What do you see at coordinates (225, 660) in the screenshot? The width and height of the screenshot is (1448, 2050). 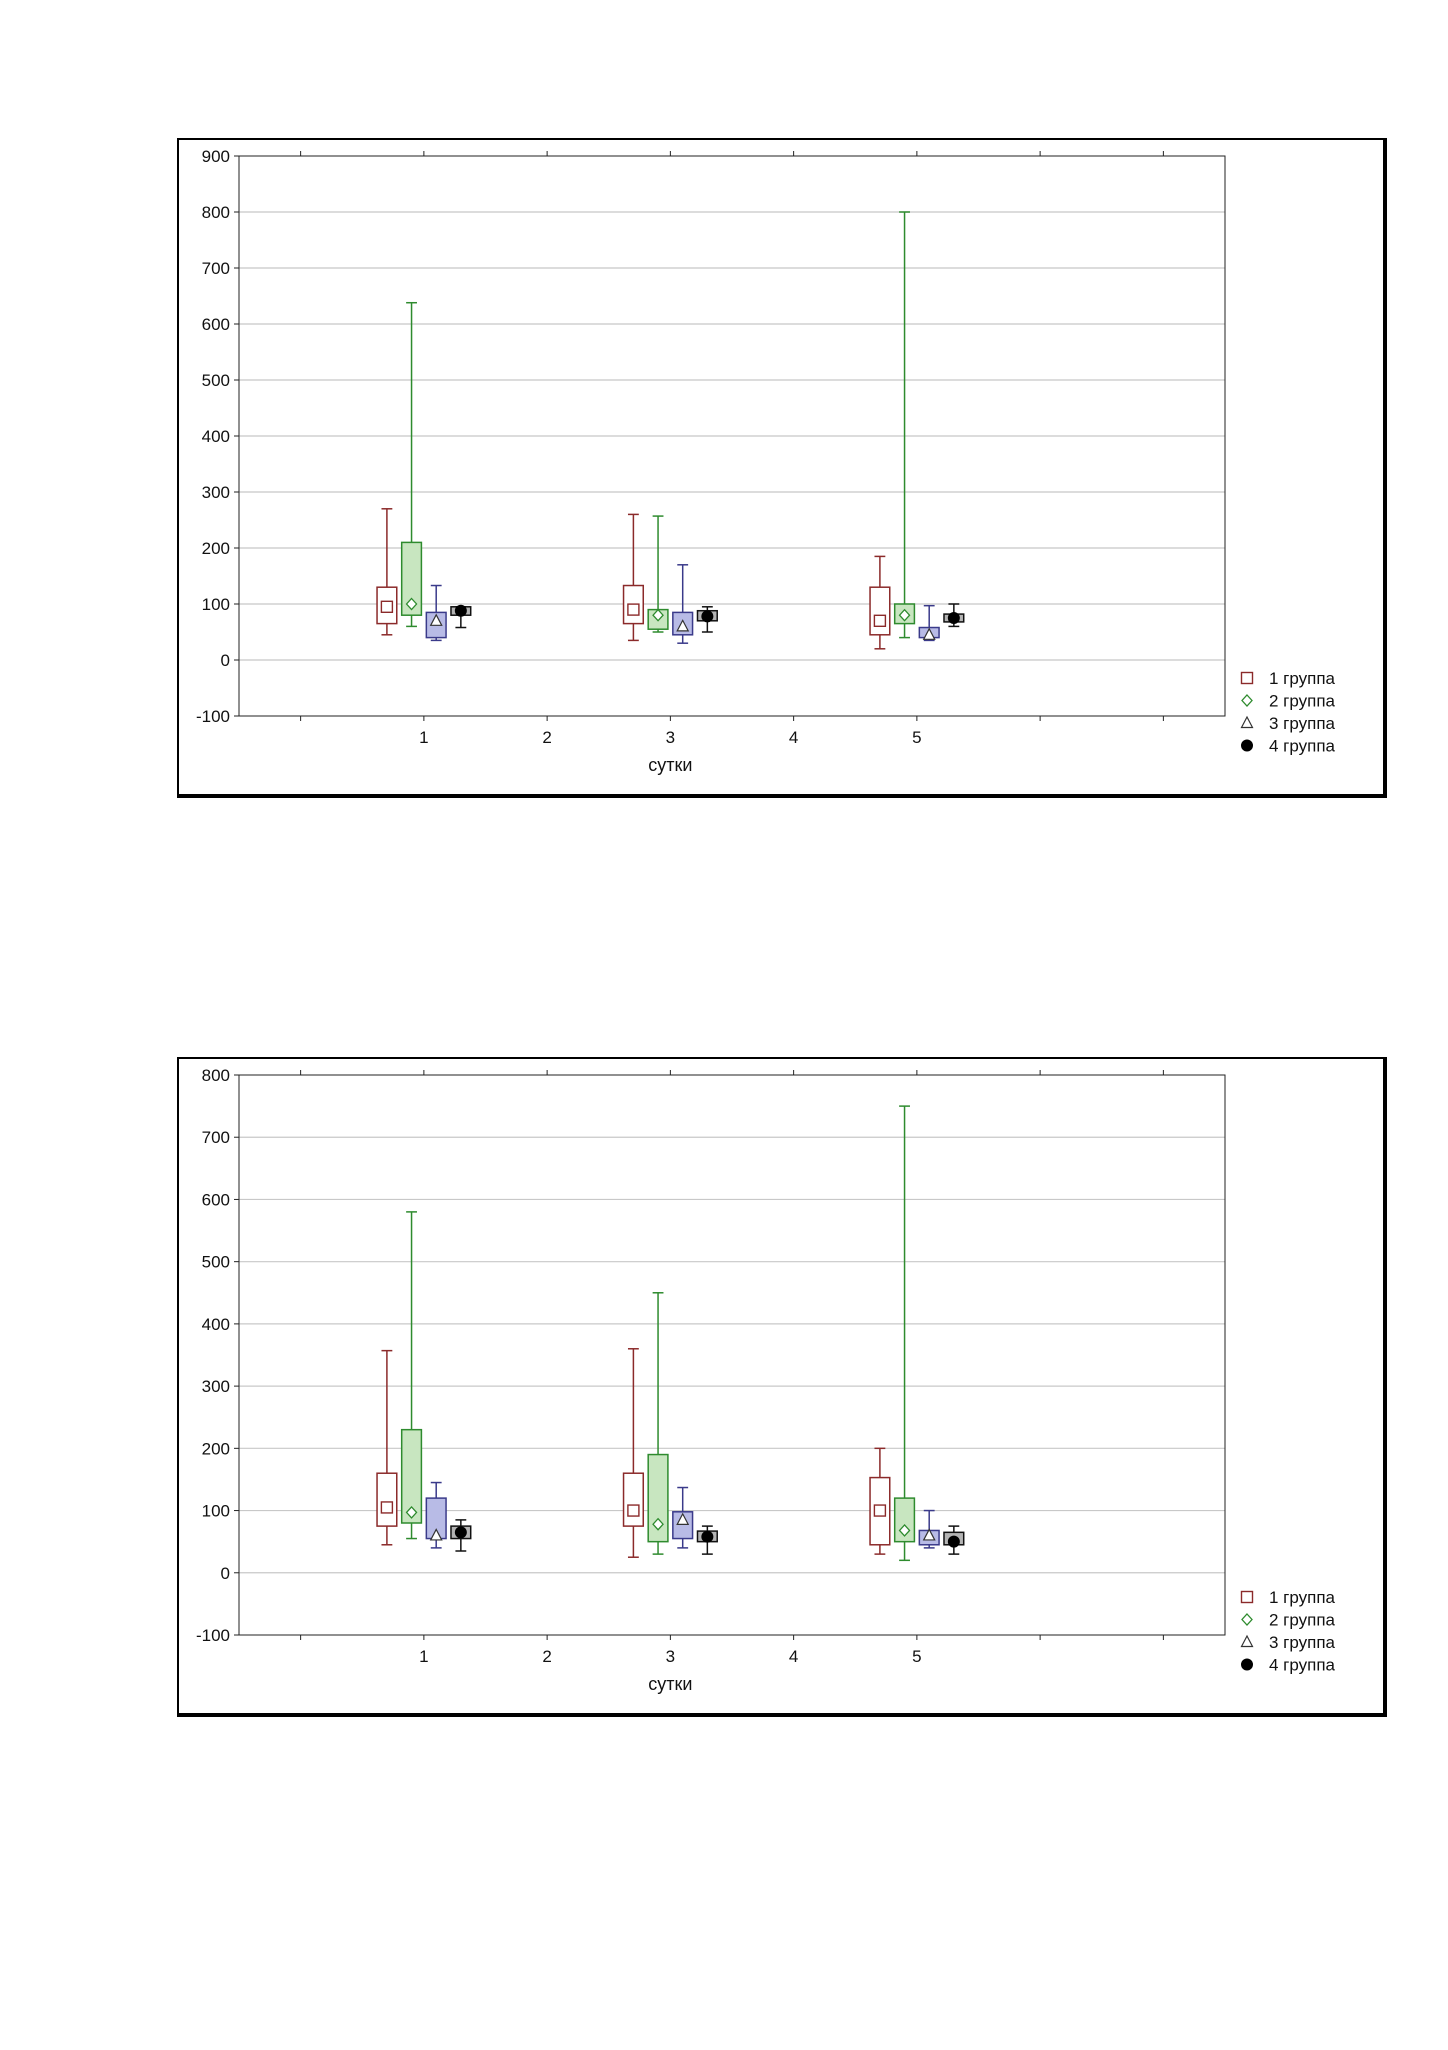 I see `y-tick-label: 0` at bounding box center [225, 660].